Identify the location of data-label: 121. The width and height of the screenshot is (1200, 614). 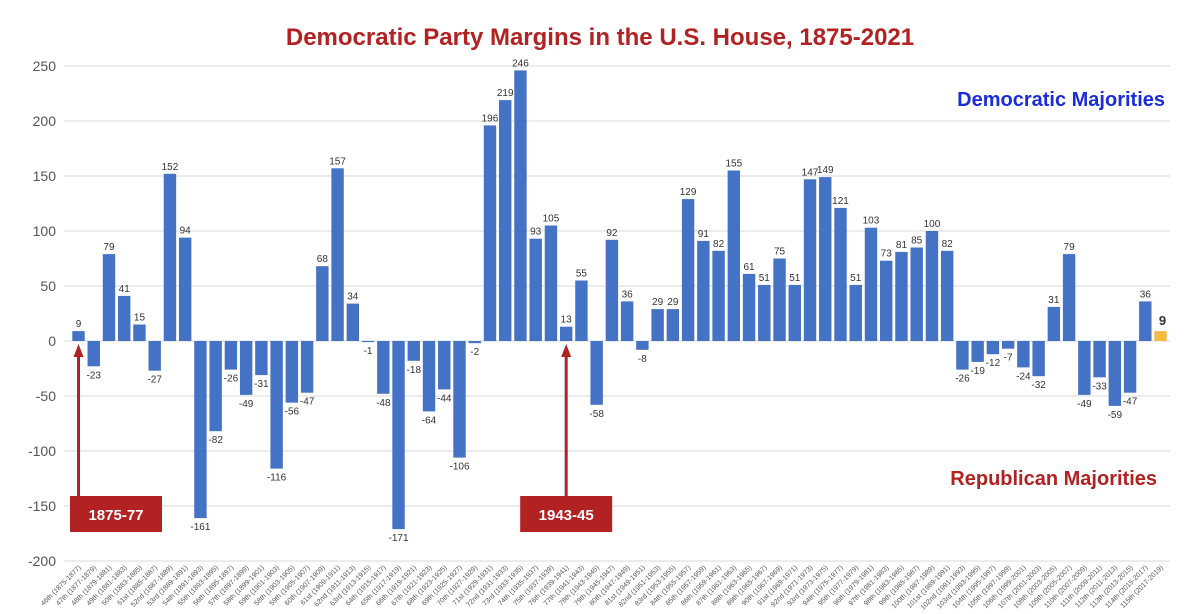
(840, 201).